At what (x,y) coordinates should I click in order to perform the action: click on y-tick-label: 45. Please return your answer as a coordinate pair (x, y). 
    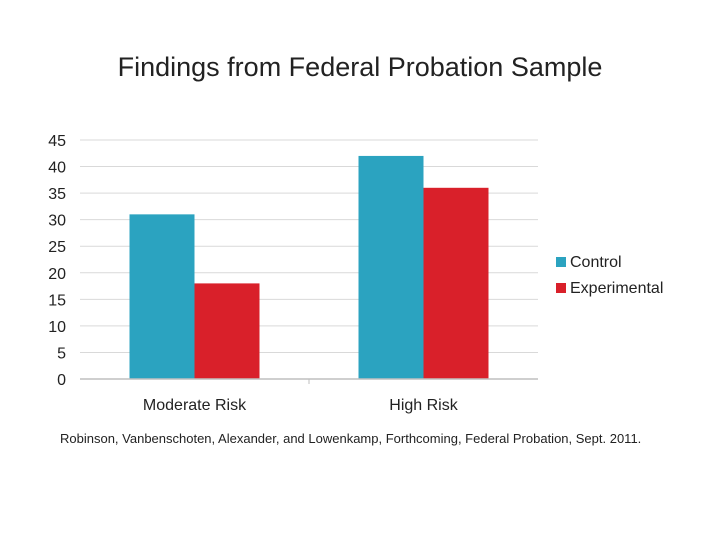
    Looking at the image, I should click on (57, 141).